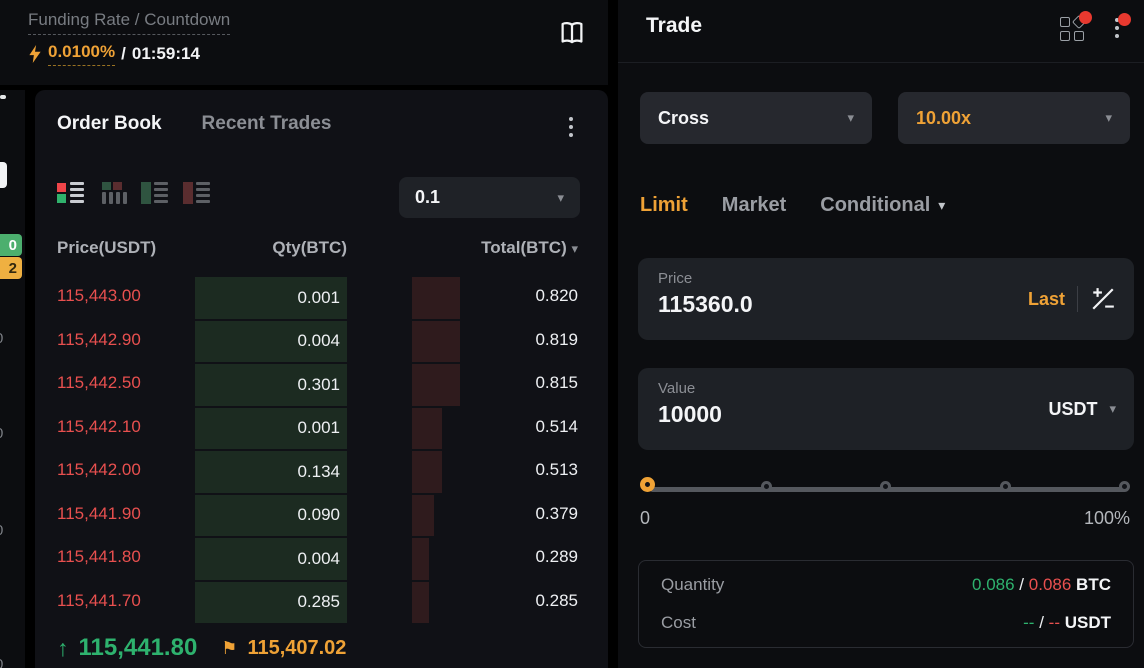  I want to click on tab-recent-trades: Recent Trades, so click(266, 123).